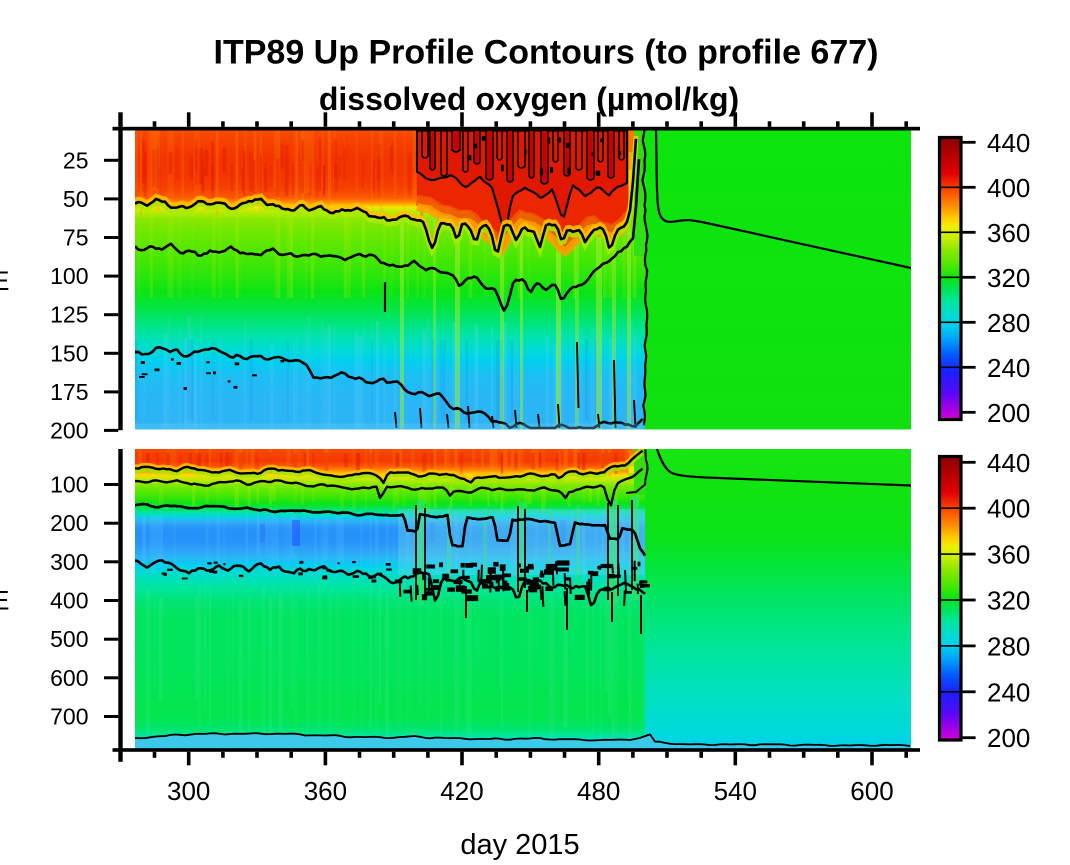 This screenshot has height=865, width=1070. Describe the element at coordinates (76, 238) in the screenshot. I see `svg-text: 75` at that location.